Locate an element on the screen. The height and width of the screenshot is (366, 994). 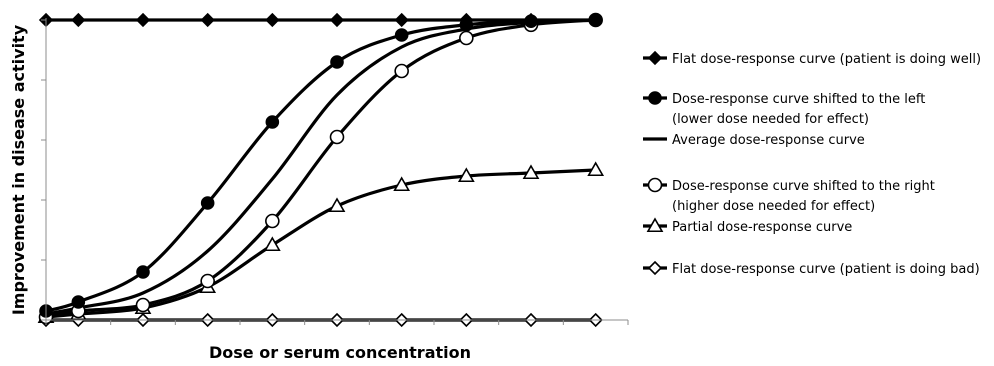
y-axis-title: Improvement in disease activity is located at coordinates (18, 169).